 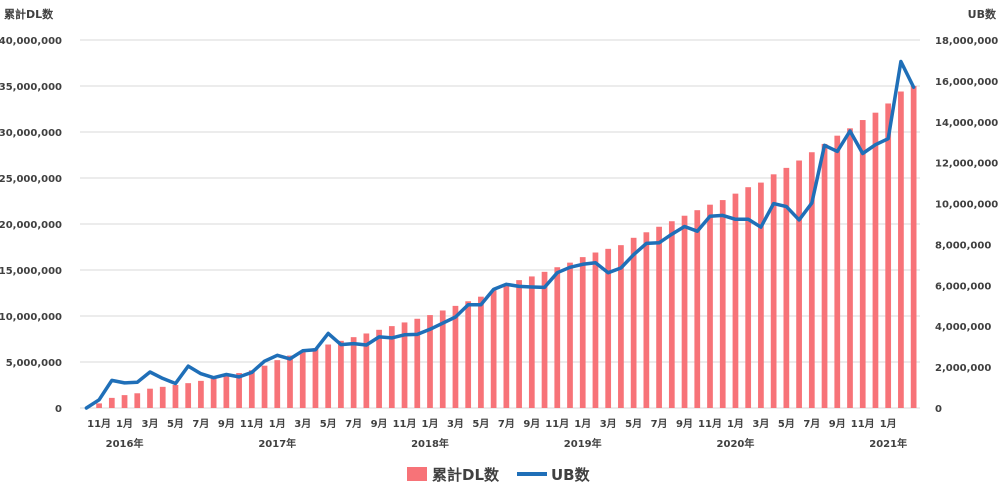 I want to click on legend: 累計DL数 UB数, so click(x=499, y=475).